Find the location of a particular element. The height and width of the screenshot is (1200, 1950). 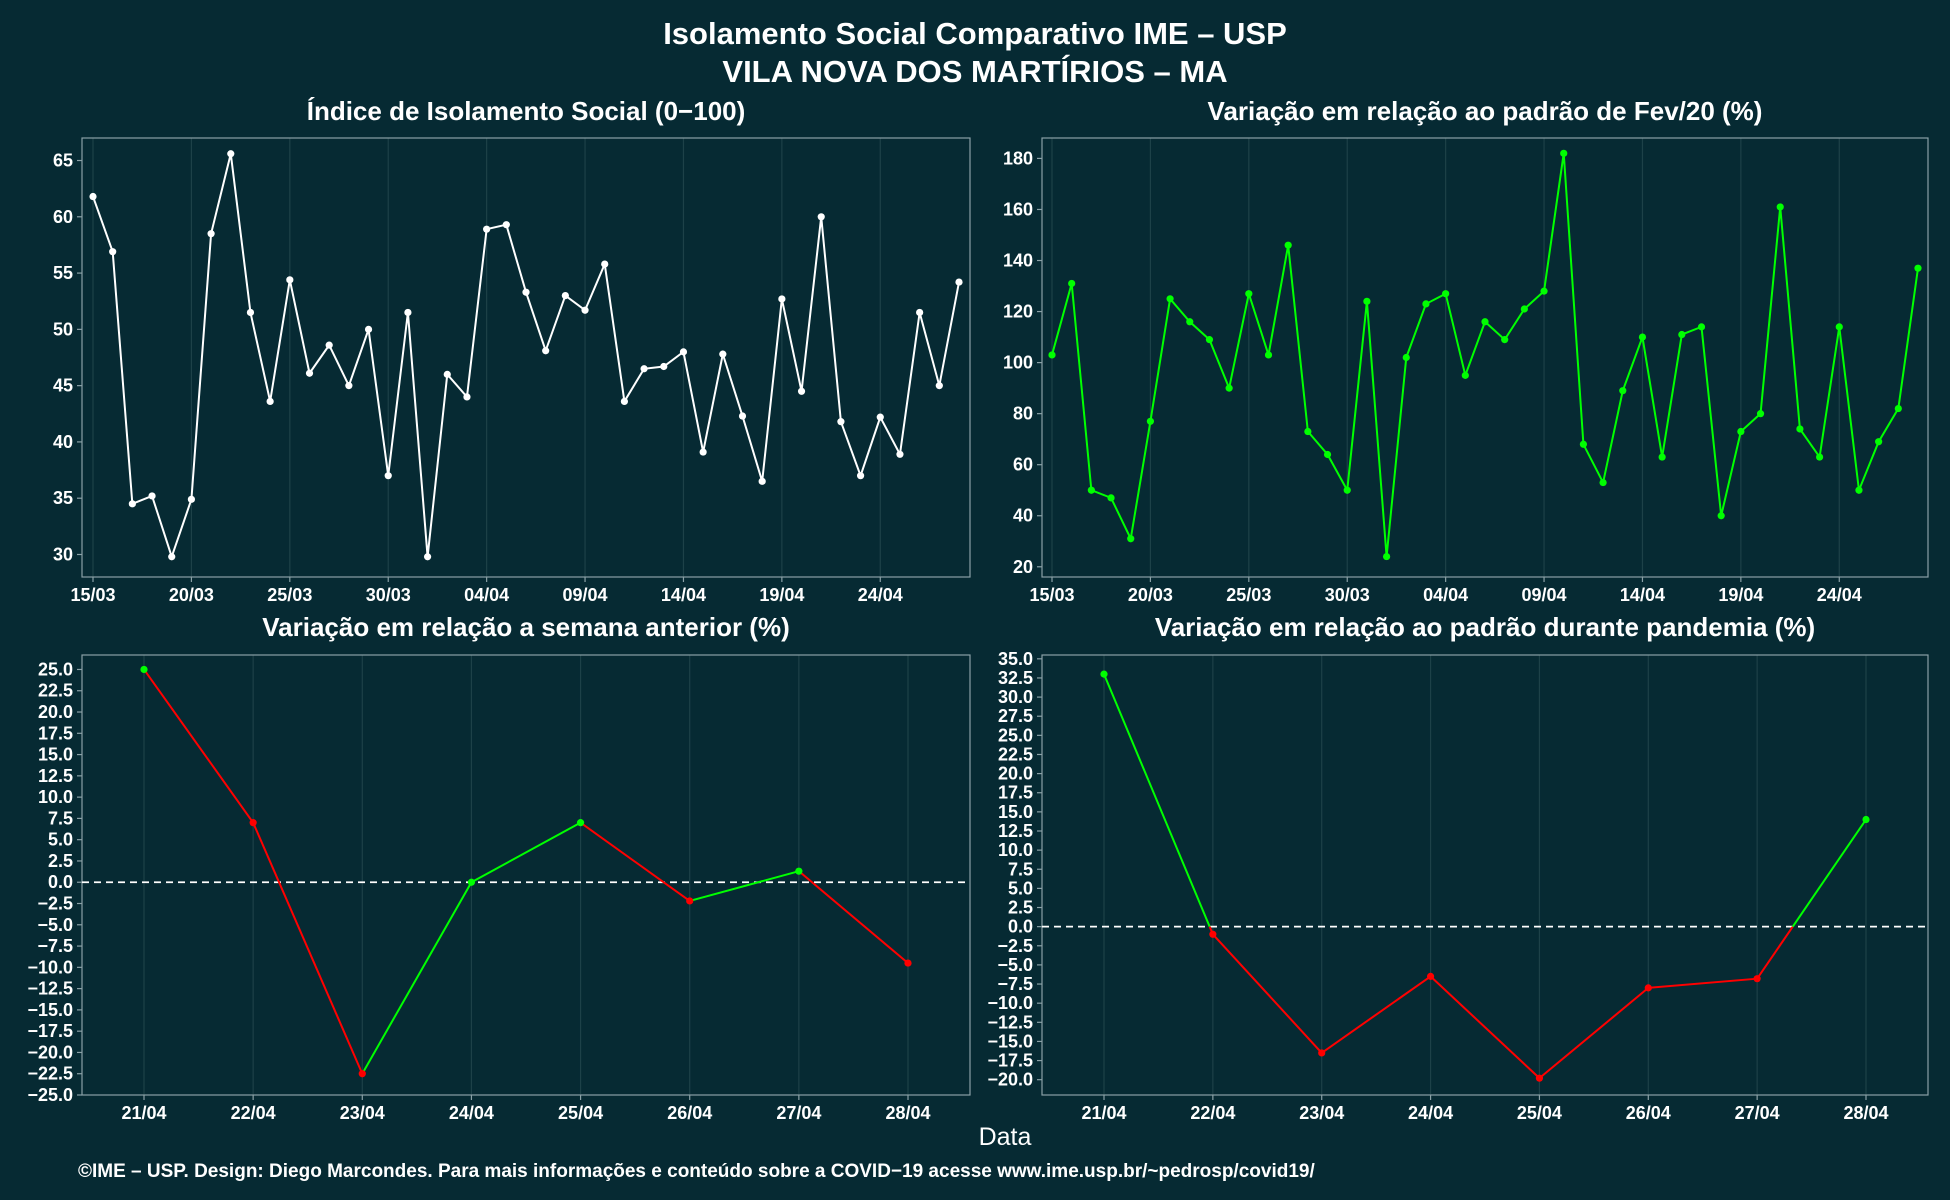

y-tick-label: 30.0 is located at coordinates (1015, 697).